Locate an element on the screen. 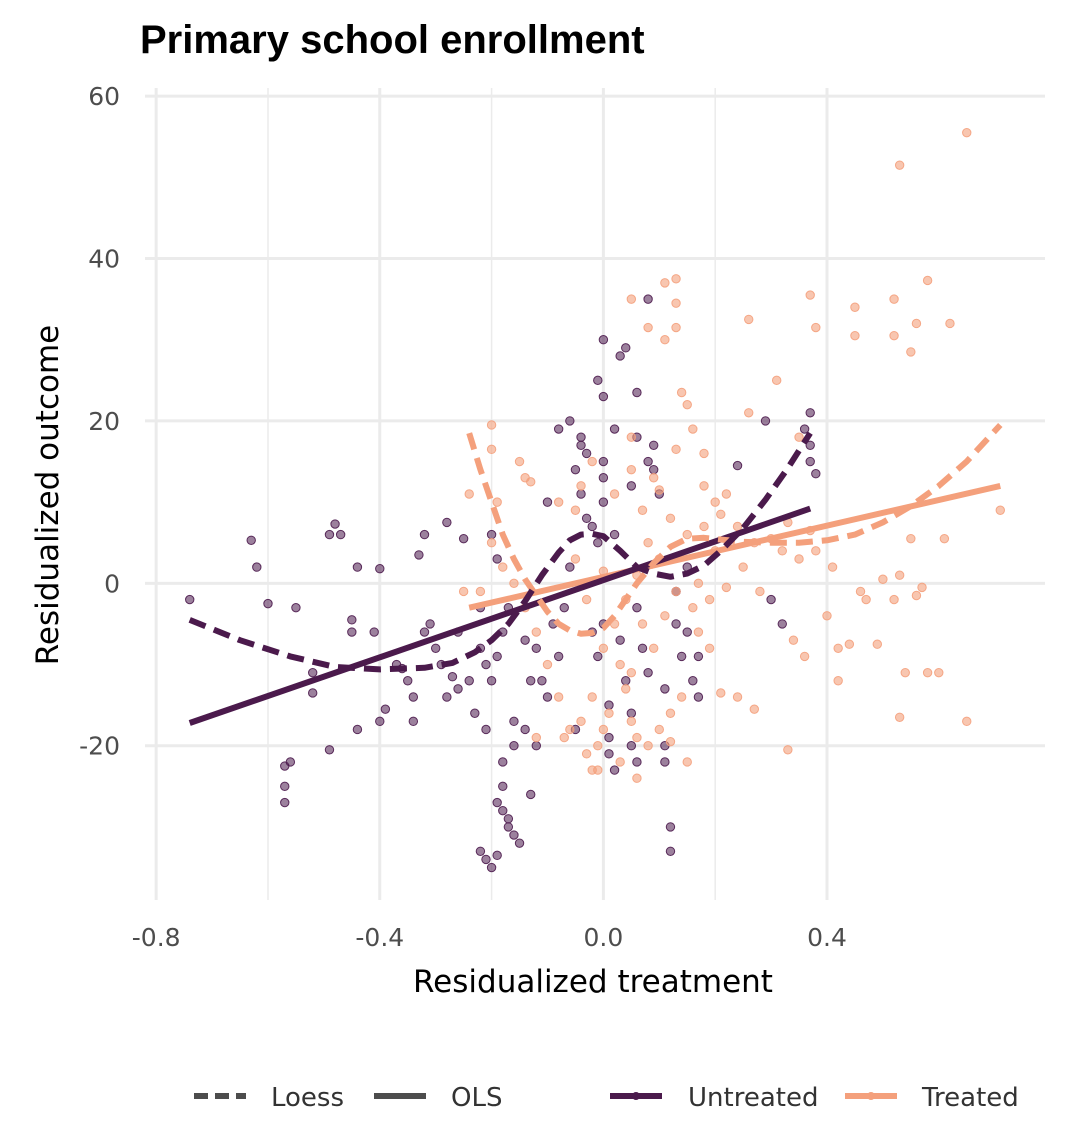 Image resolution: width=1082 pixels, height=1138 pixels. x-tick-label: -0.4 is located at coordinates (379, 937).